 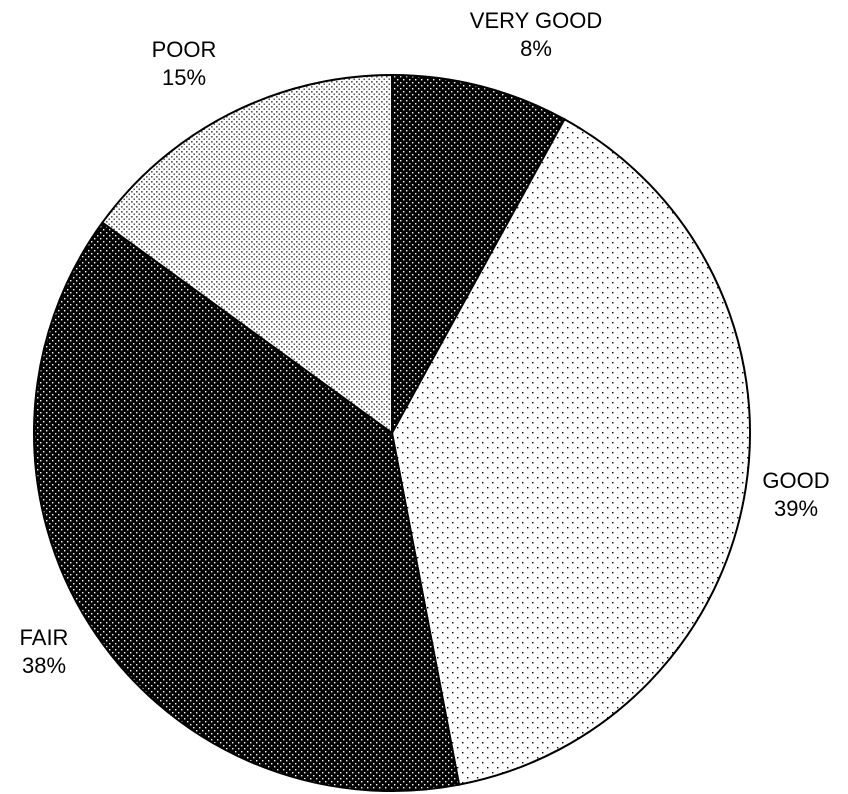 I want to click on slice-value-label: 39%, so click(x=796, y=508).